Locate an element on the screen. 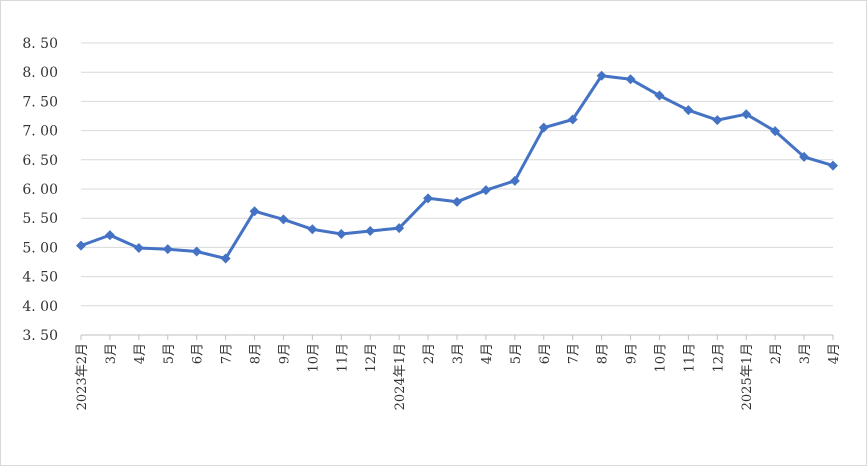  y-tick-label: 7. 00 is located at coordinates (40, 132).